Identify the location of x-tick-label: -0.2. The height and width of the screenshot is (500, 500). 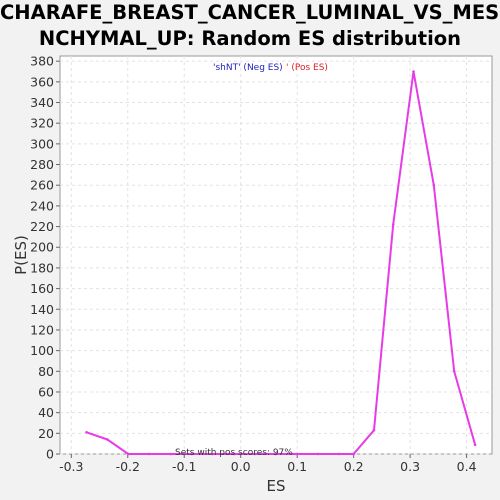
(128, 466).